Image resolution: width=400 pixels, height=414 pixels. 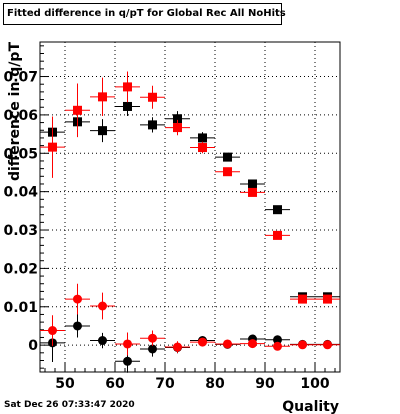 I want to click on x-tick-label: 70, so click(x=165, y=384).